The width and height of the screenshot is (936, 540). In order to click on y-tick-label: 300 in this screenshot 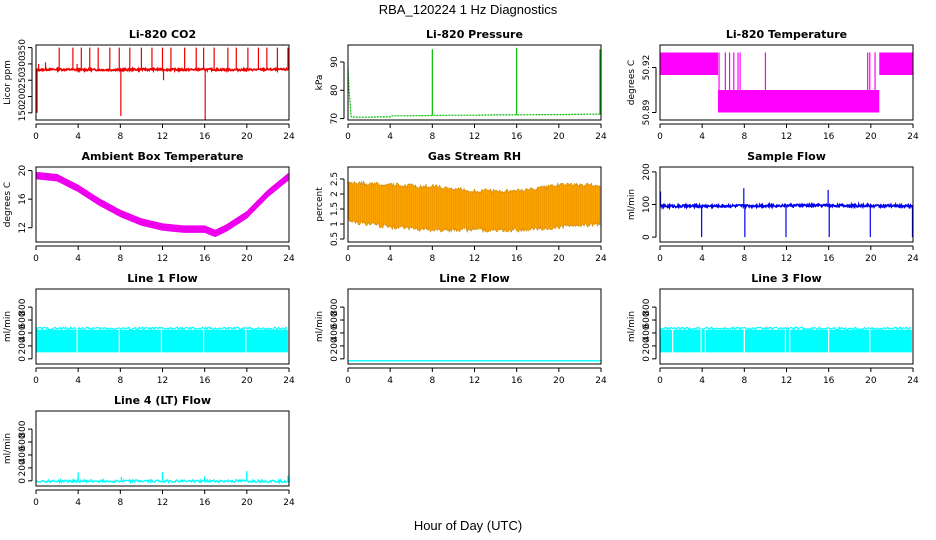, I will do `click(23, 63)`.